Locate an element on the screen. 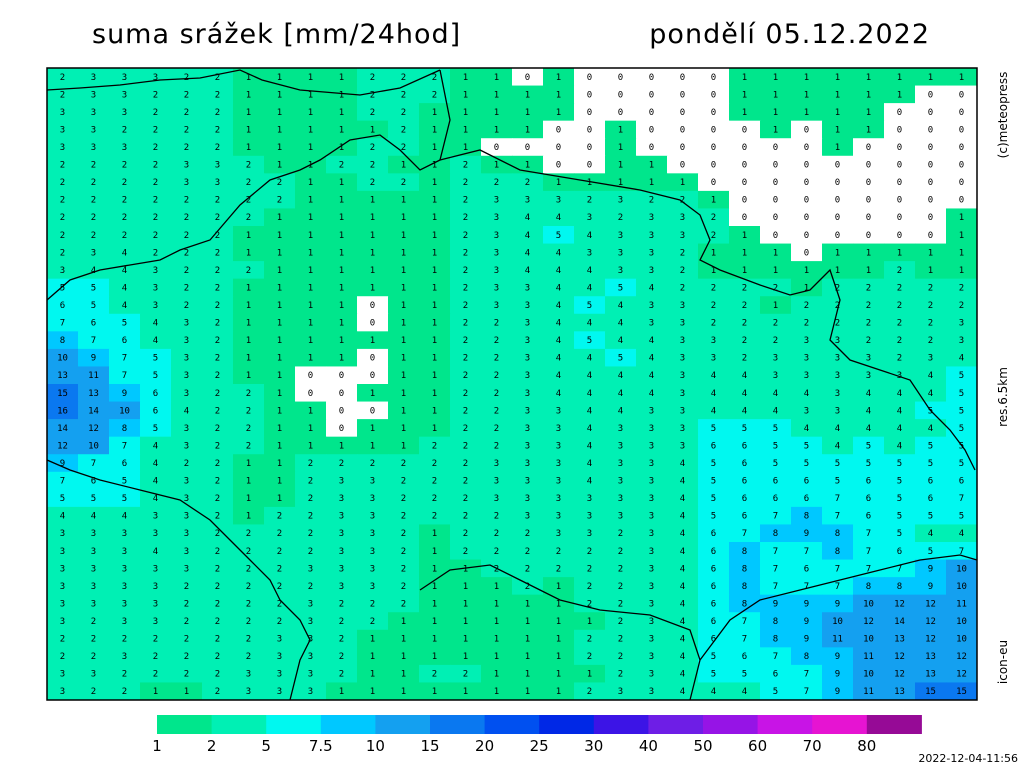 Image resolution: width=1024 pixels, height=768 pixels. cell-value: 13 is located at coordinates (930, 675).